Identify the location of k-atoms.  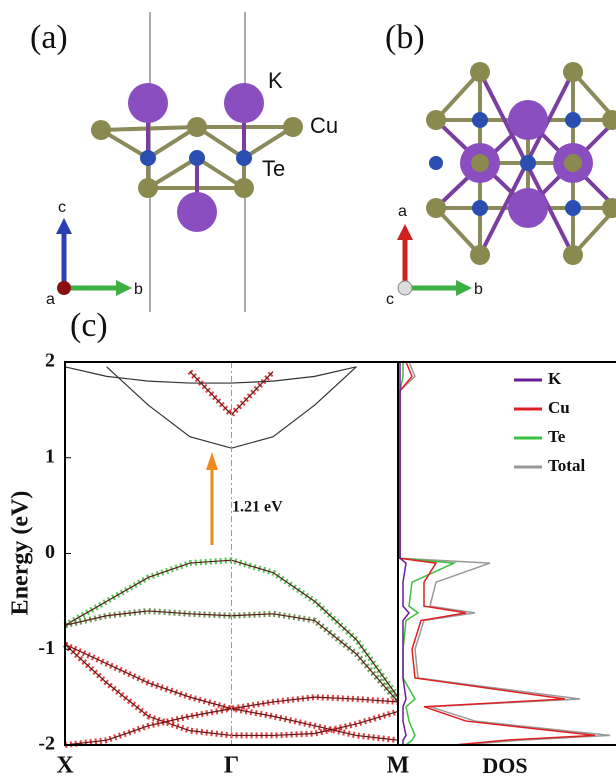
(196, 157).